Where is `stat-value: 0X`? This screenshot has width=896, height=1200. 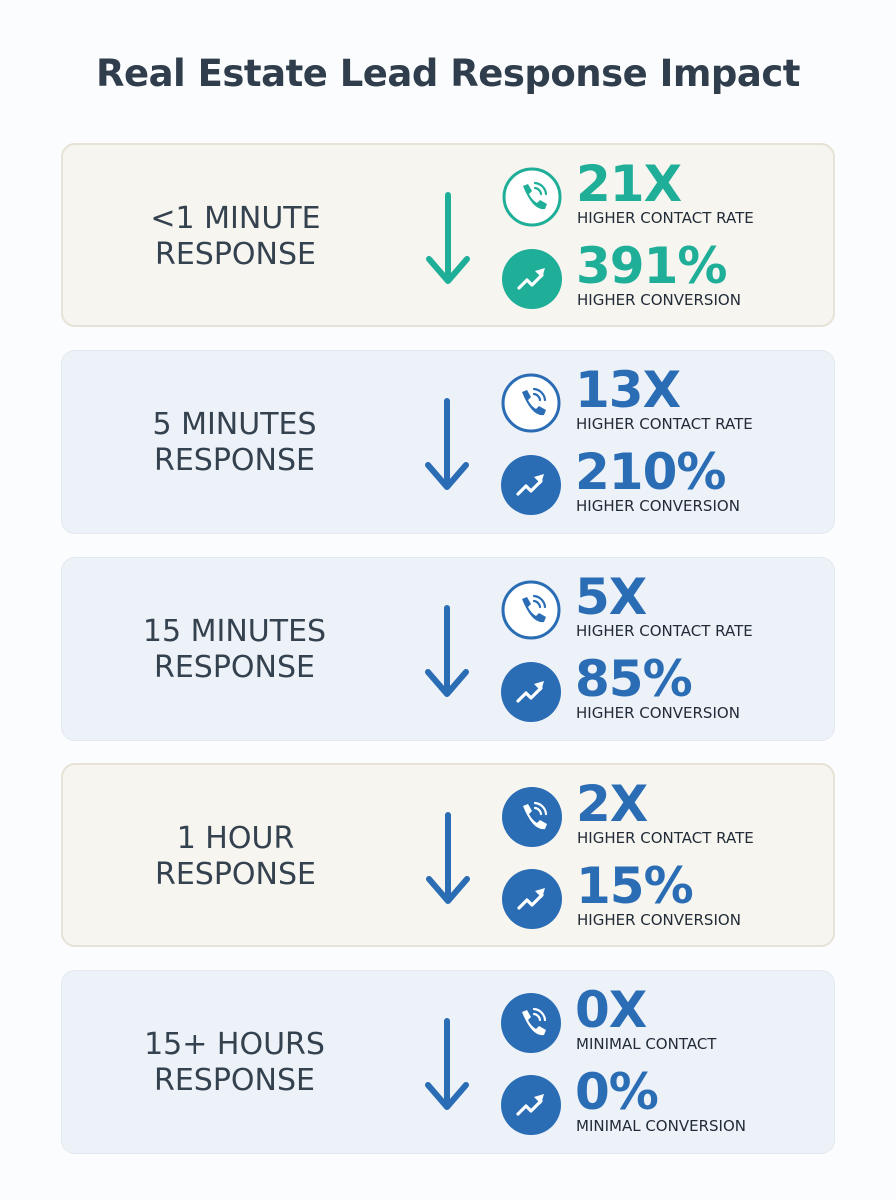 stat-value: 0X is located at coordinates (611, 1010).